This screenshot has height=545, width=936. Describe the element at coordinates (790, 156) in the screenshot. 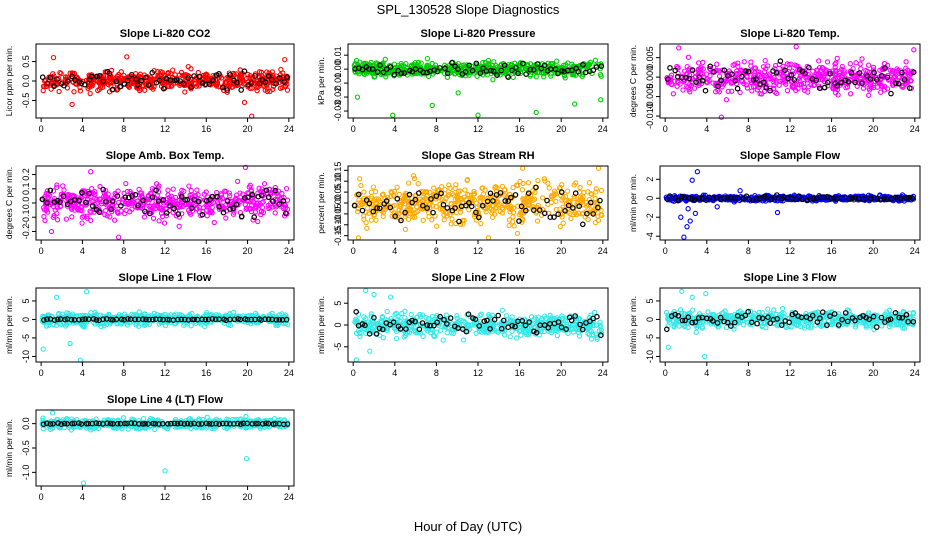

I see `panel-title: Slope Sample Flow` at that location.